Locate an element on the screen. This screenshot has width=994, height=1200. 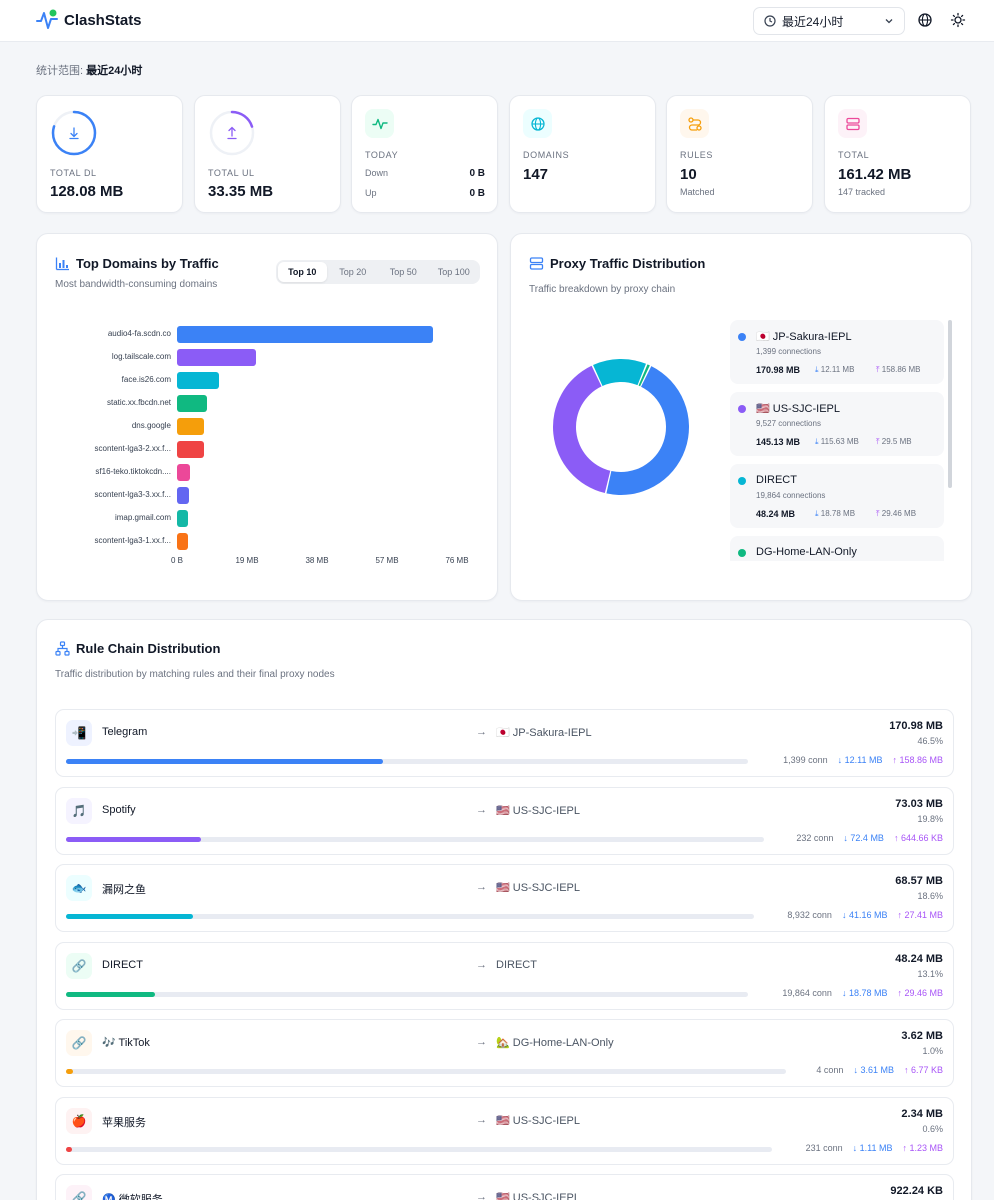
rule-download: ↓ 3.61 MB is located at coordinates (873, 1070).